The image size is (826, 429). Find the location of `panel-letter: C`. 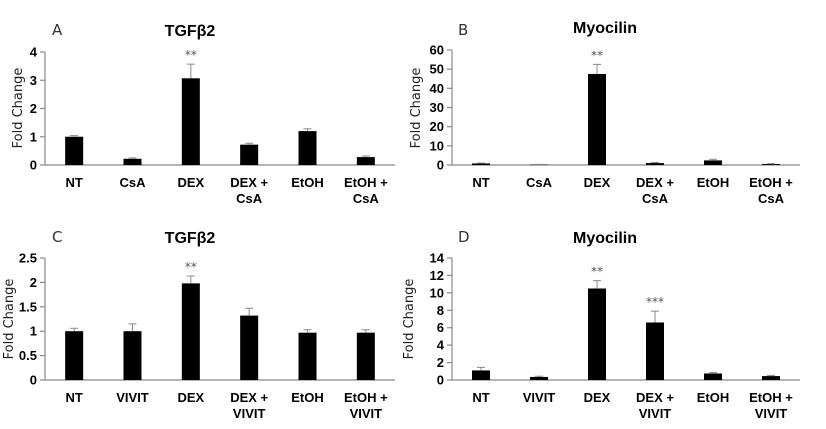

panel-letter: C is located at coordinates (57, 237).